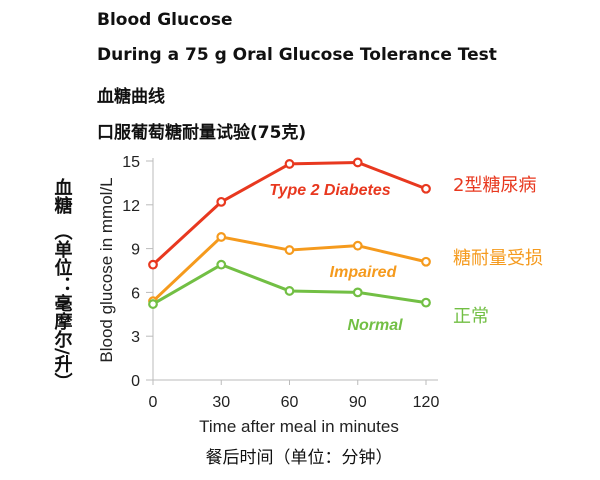 Image resolution: width=600 pixels, height=480 pixels. Describe the element at coordinates (494, 185) in the screenshot. I see `series-label-cn-type-2-diabetes: 2型糖尿病` at that location.